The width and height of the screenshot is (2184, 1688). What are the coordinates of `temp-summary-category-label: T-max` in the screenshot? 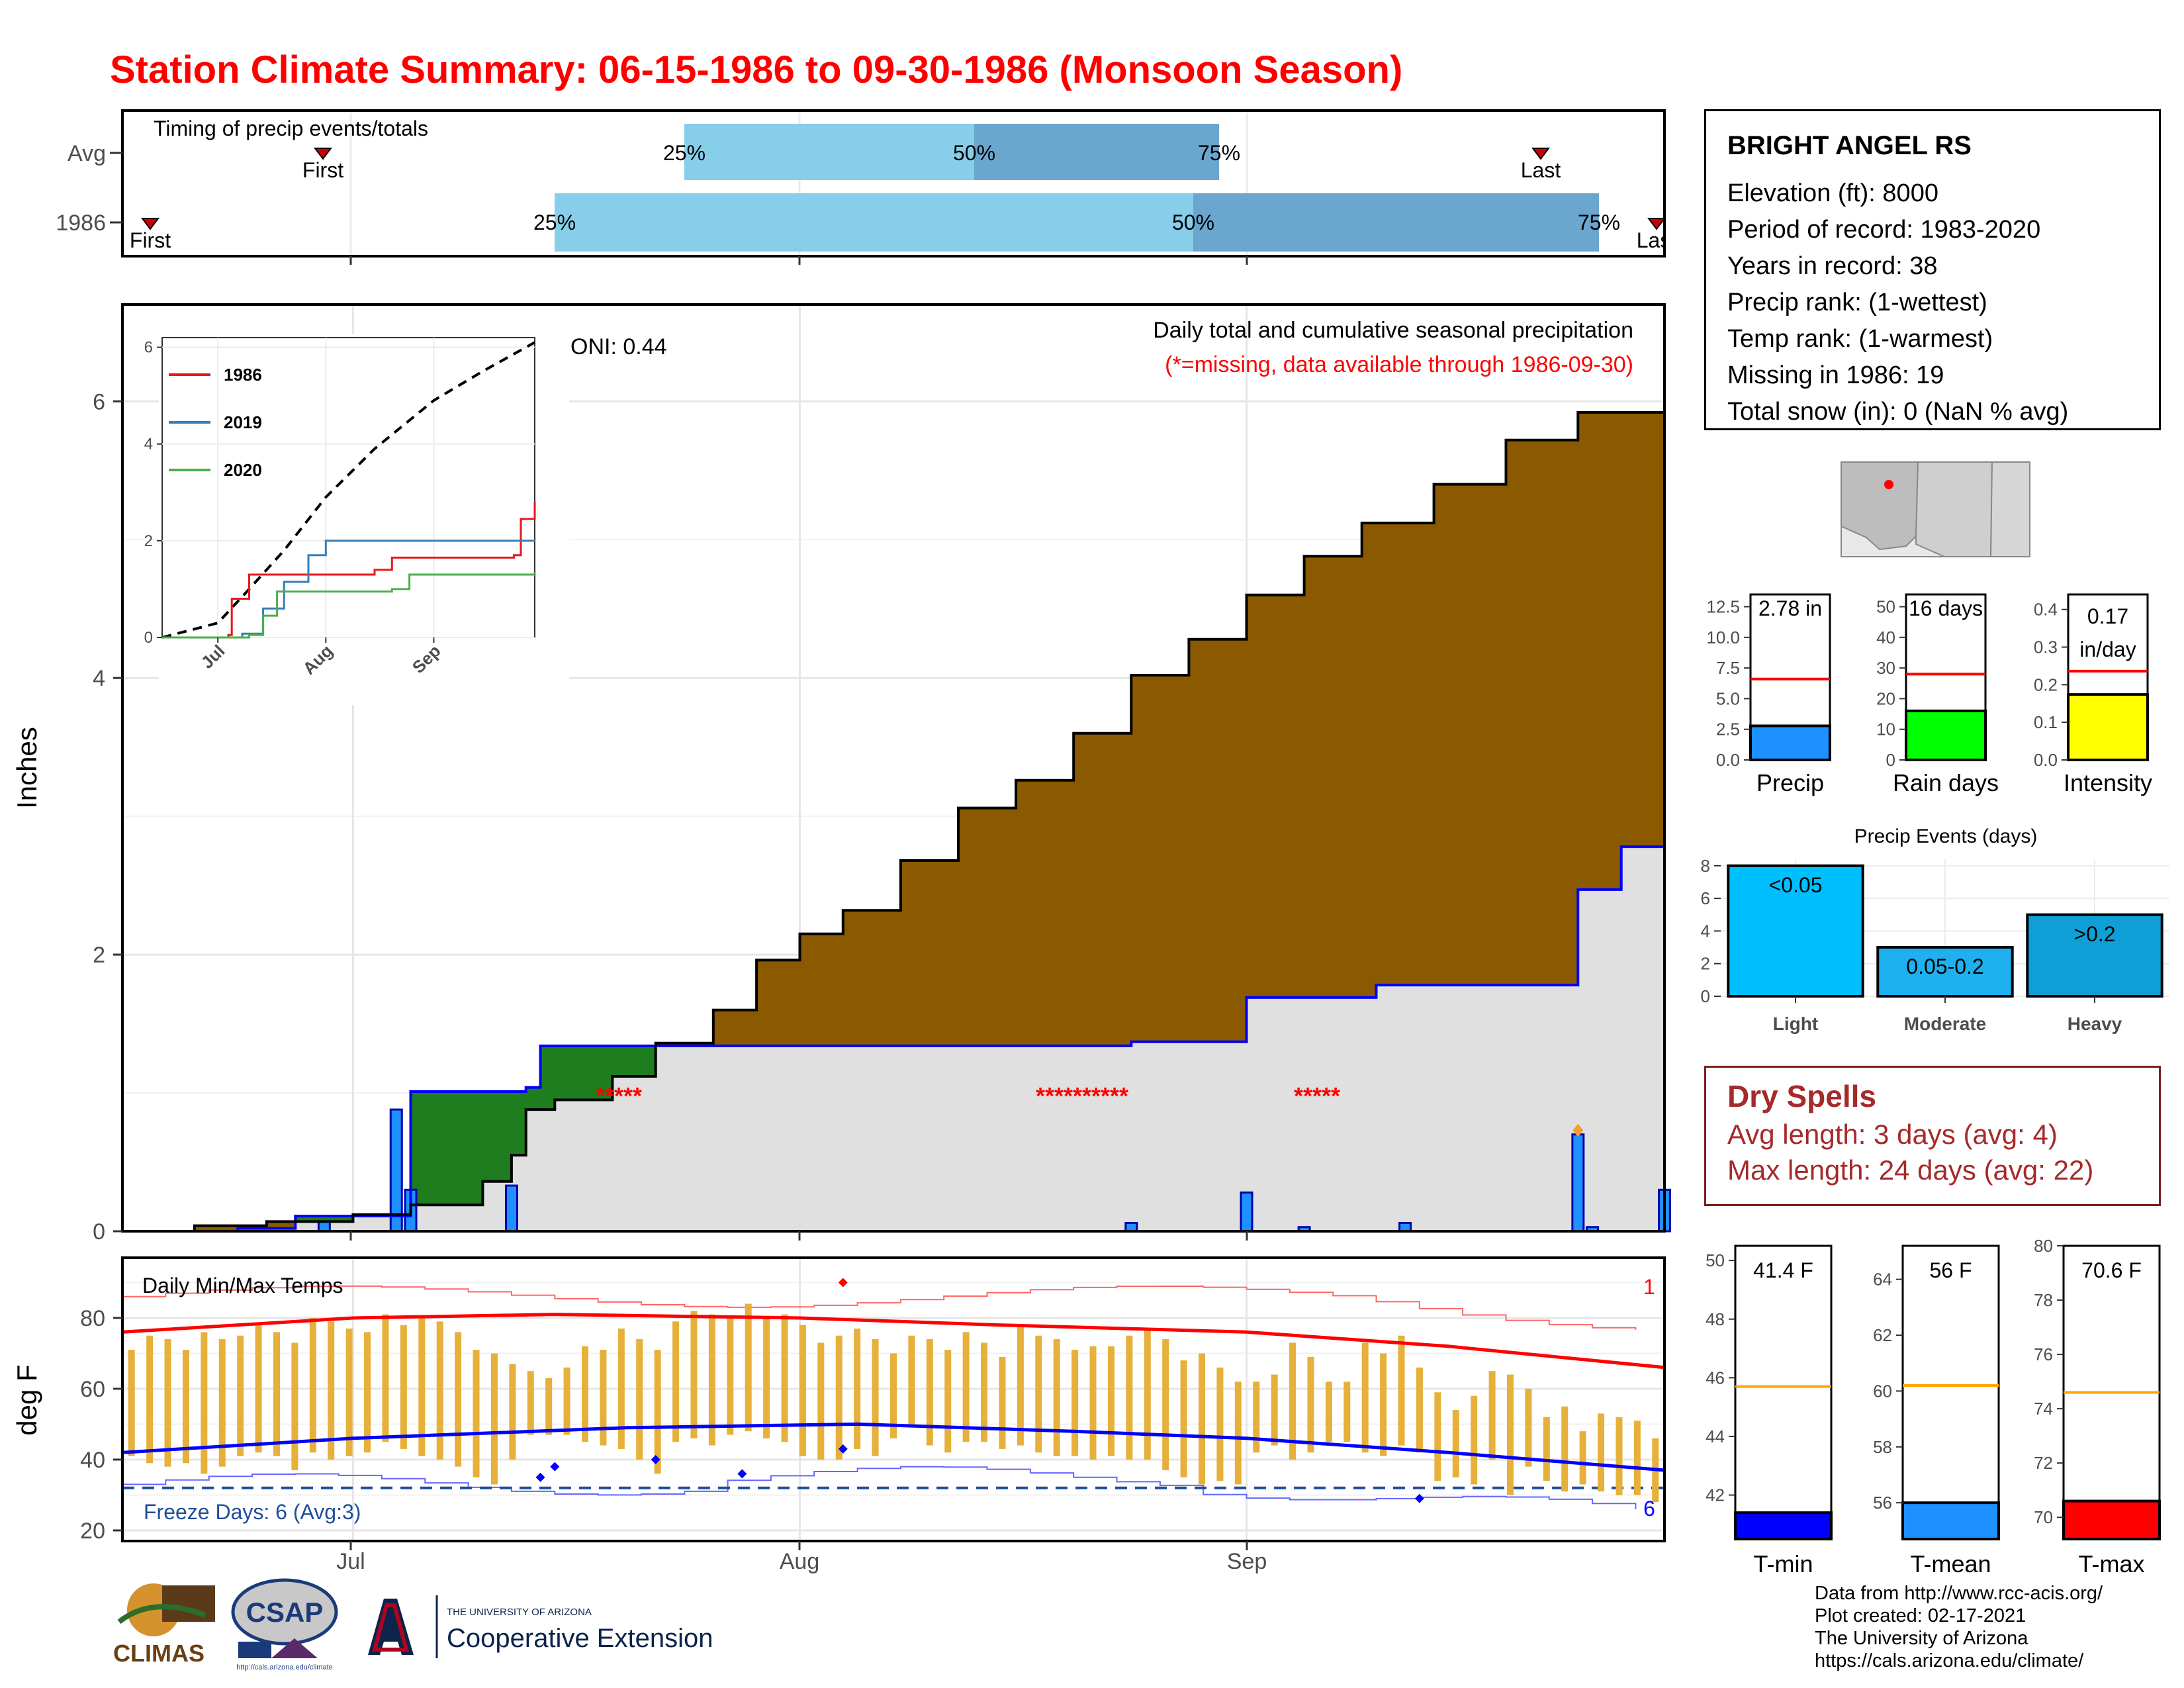 It's located at (2111, 1563).